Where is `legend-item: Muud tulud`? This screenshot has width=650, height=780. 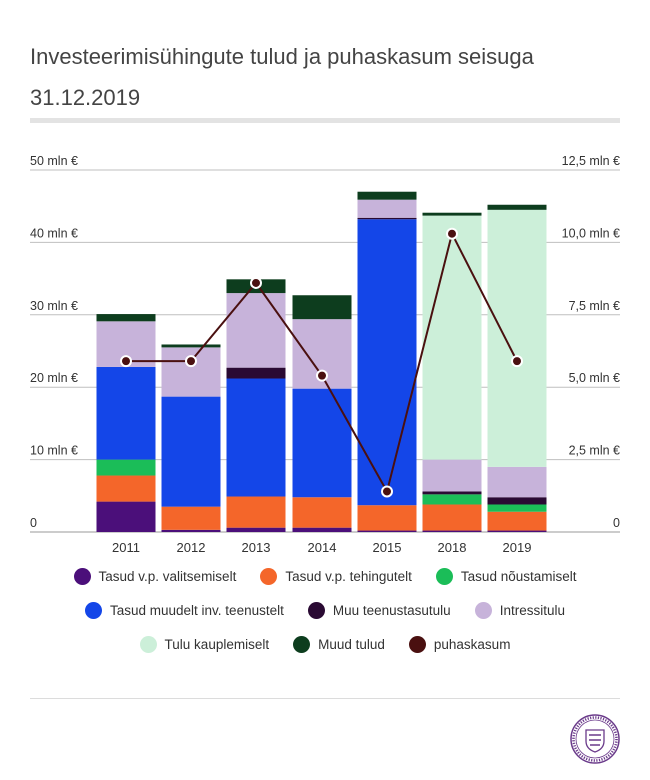
legend-item: Muud tulud is located at coordinates (339, 644).